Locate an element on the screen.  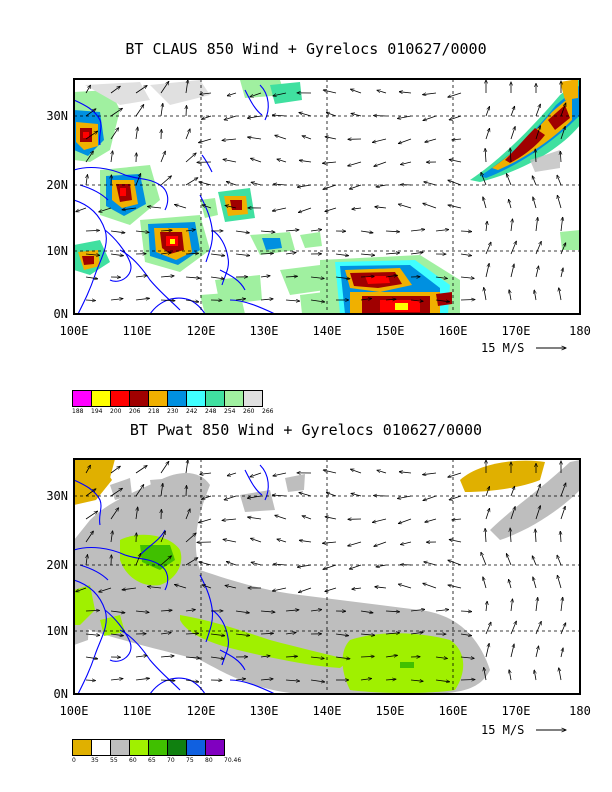
colorbar-label: 55 is located at coordinates (114, 760).